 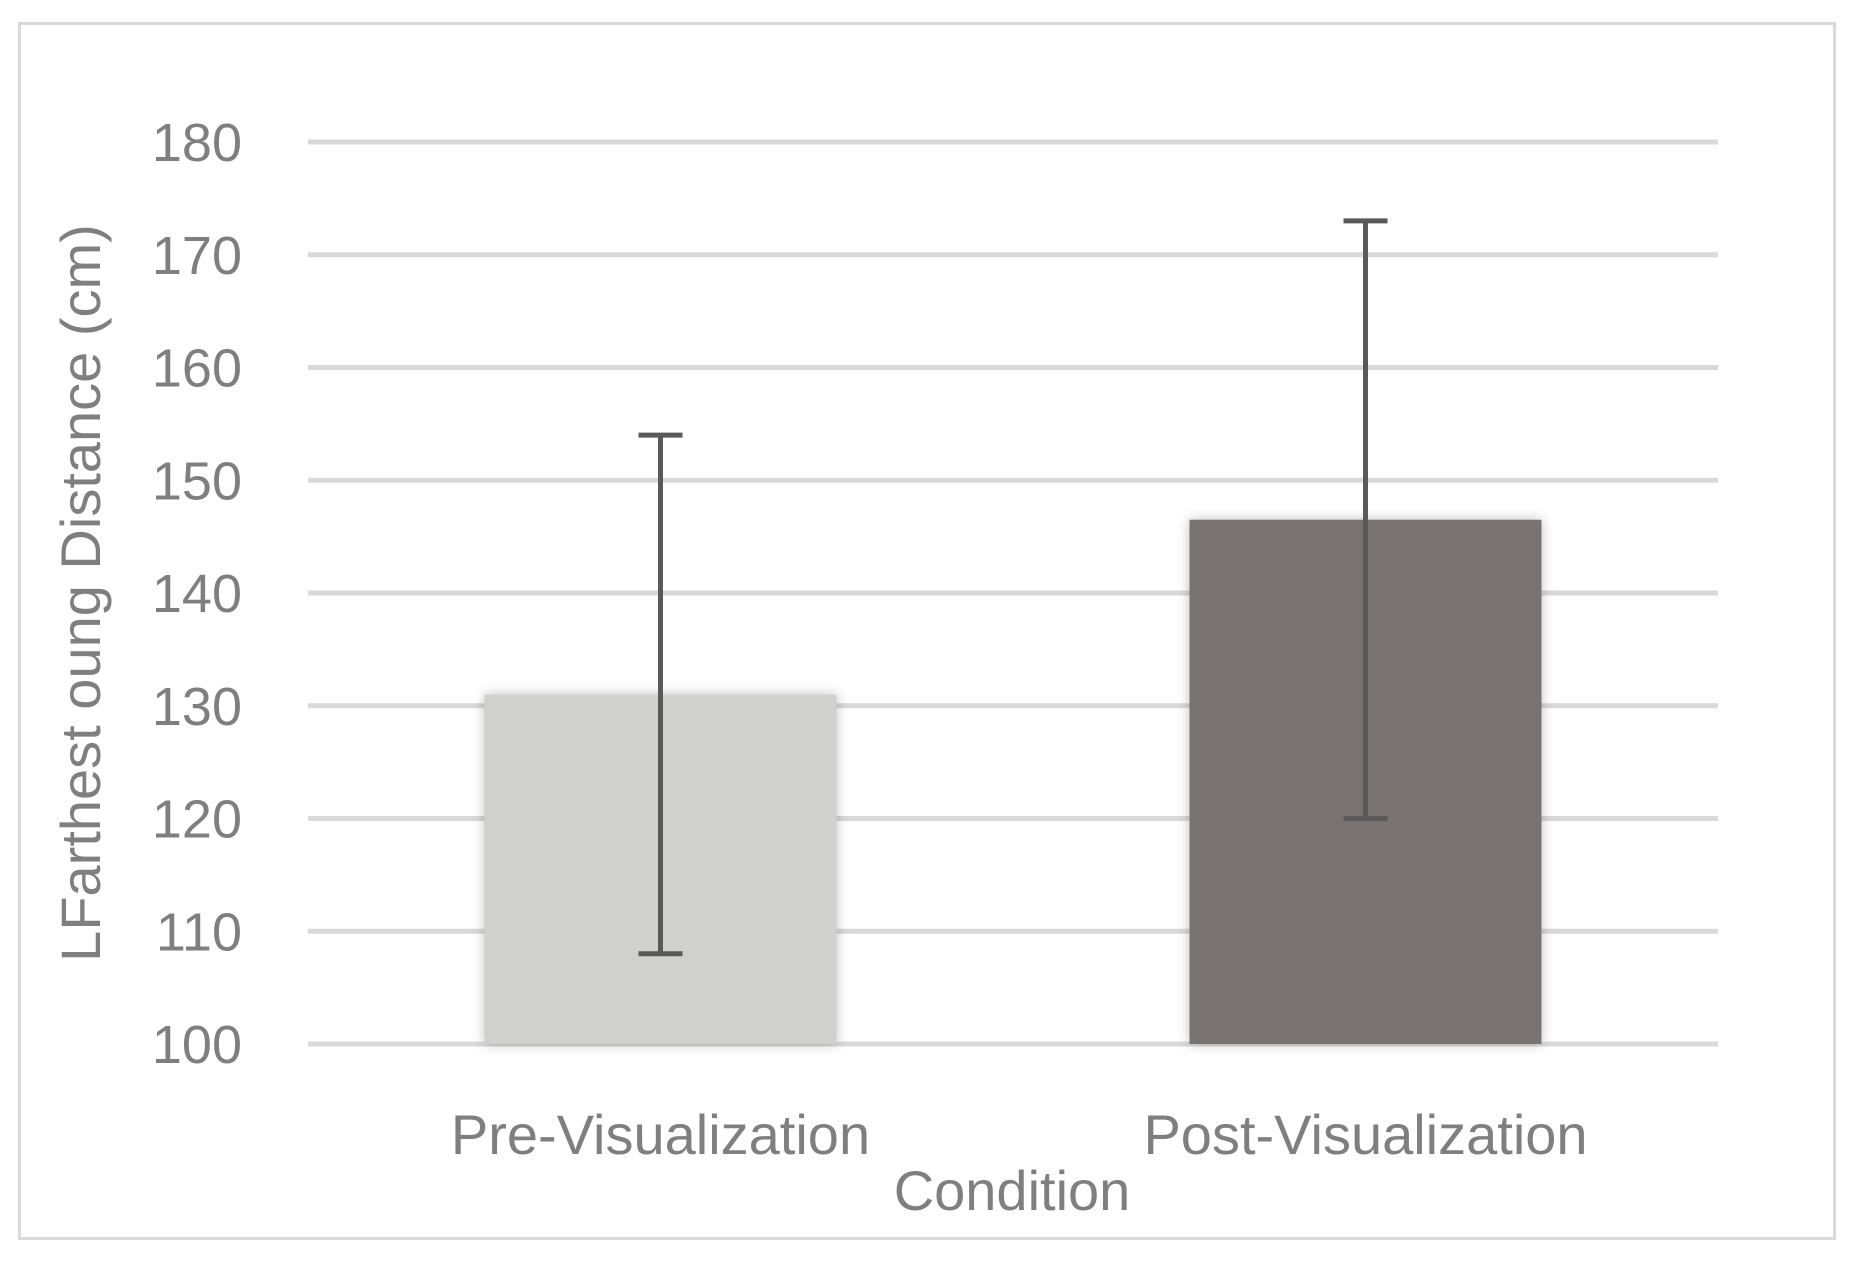 What do you see at coordinates (660, 694) in the screenshot?
I see `error-bar-pre-visualization` at bounding box center [660, 694].